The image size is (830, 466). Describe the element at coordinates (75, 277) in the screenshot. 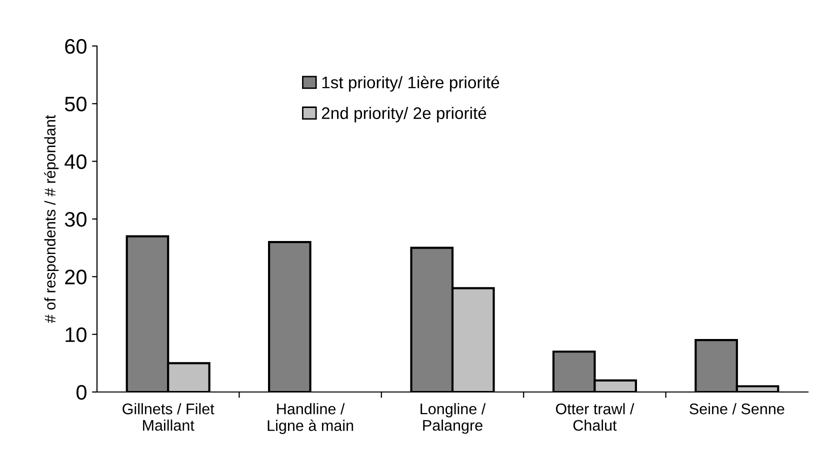

I see `y-tick-label: 20` at that location.